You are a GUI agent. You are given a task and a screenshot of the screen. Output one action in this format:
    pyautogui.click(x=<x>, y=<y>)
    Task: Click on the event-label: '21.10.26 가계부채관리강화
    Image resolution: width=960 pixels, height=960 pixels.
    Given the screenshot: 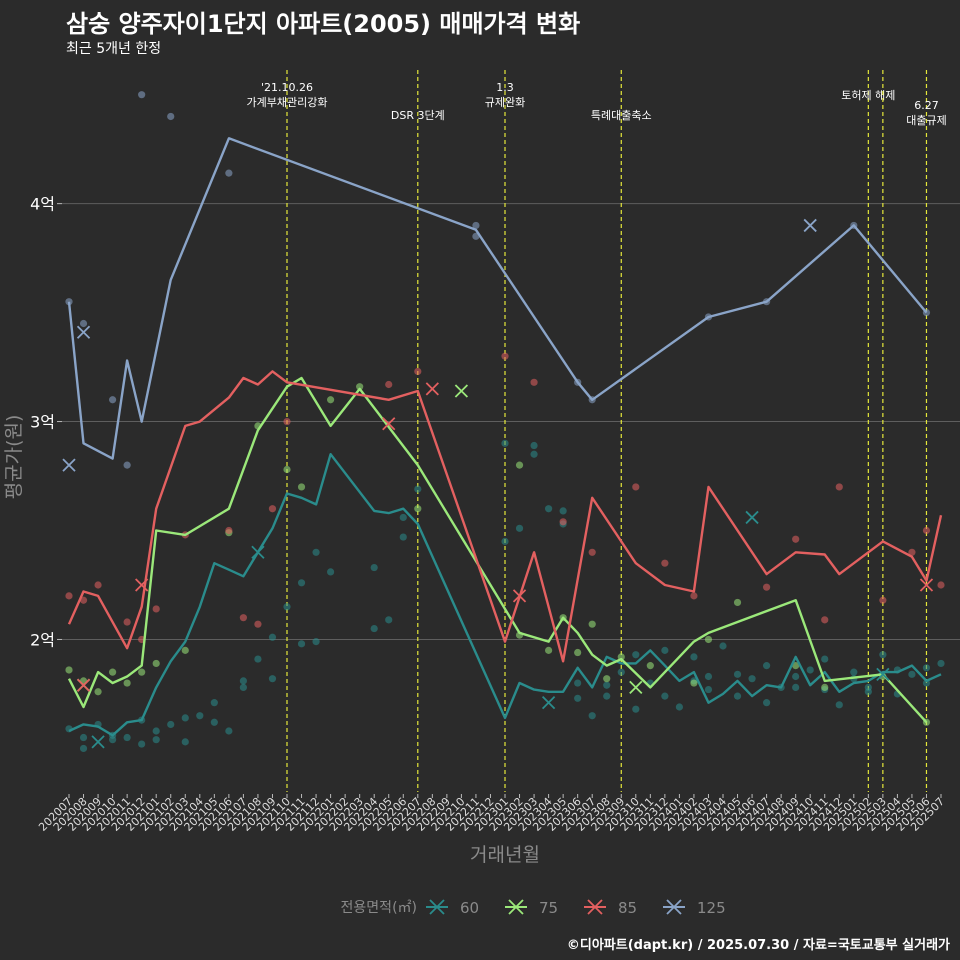 What is the action you would take?
    pyautogui.click(x=287, y=95)
    